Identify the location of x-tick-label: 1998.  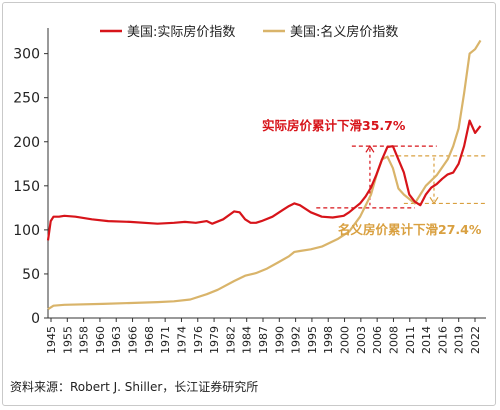
(328, 340).